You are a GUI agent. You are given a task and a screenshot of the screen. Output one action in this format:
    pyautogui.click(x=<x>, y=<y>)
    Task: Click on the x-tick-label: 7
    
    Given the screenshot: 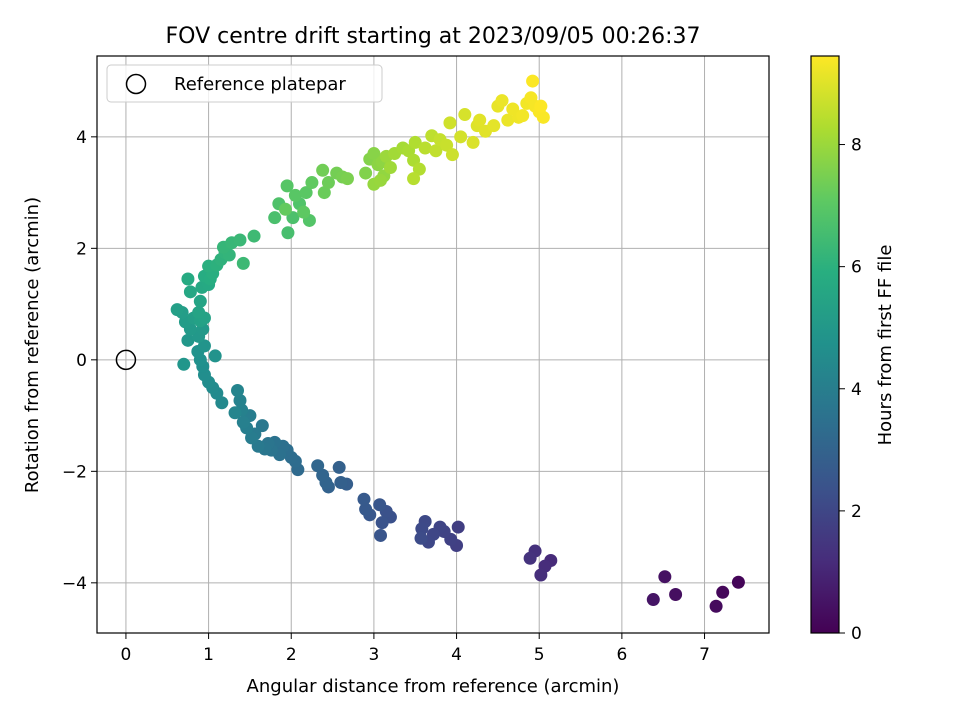 What is the action you would take?
    pyautogui.click(x=704, y=655)
    